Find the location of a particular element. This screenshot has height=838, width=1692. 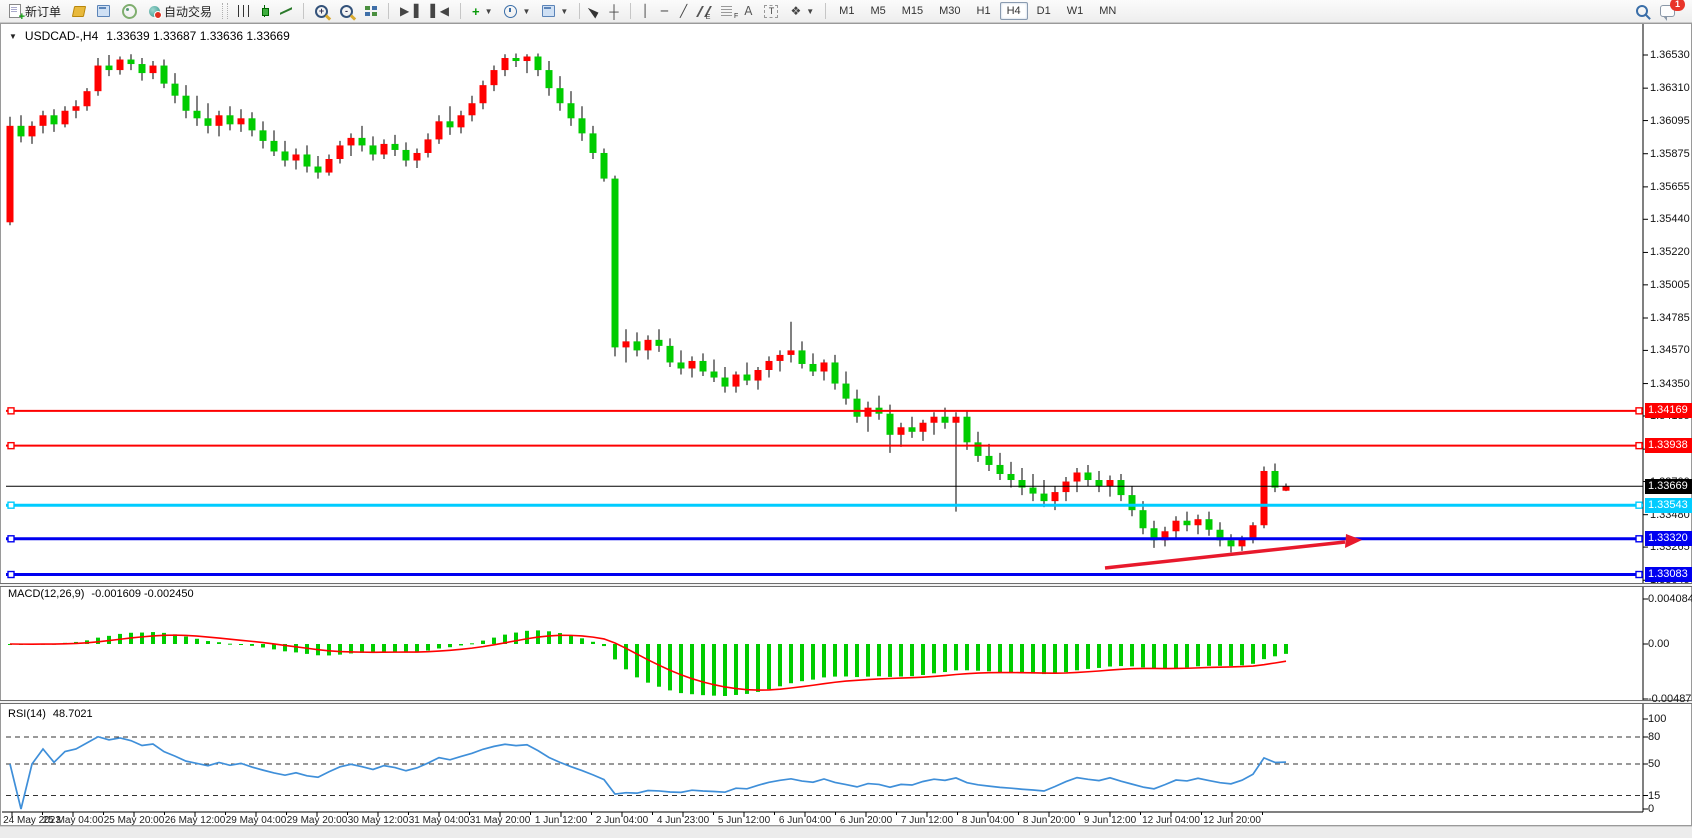

zoom-out-button: - is located at coordinates (346, 11).